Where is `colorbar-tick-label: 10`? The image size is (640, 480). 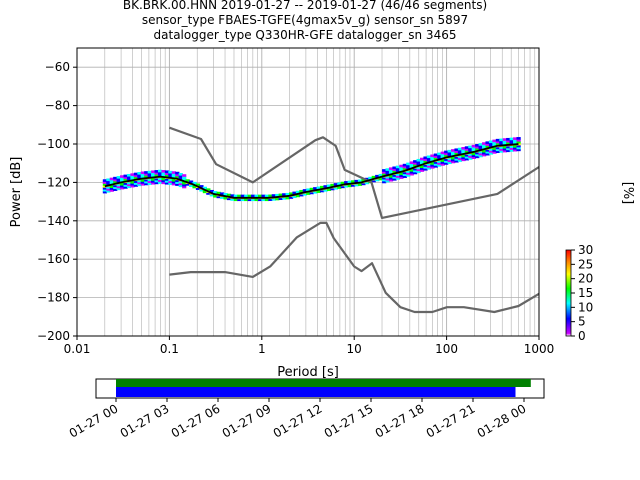
colorbar-tick-label: 10 is located at coordinates (585, 307).